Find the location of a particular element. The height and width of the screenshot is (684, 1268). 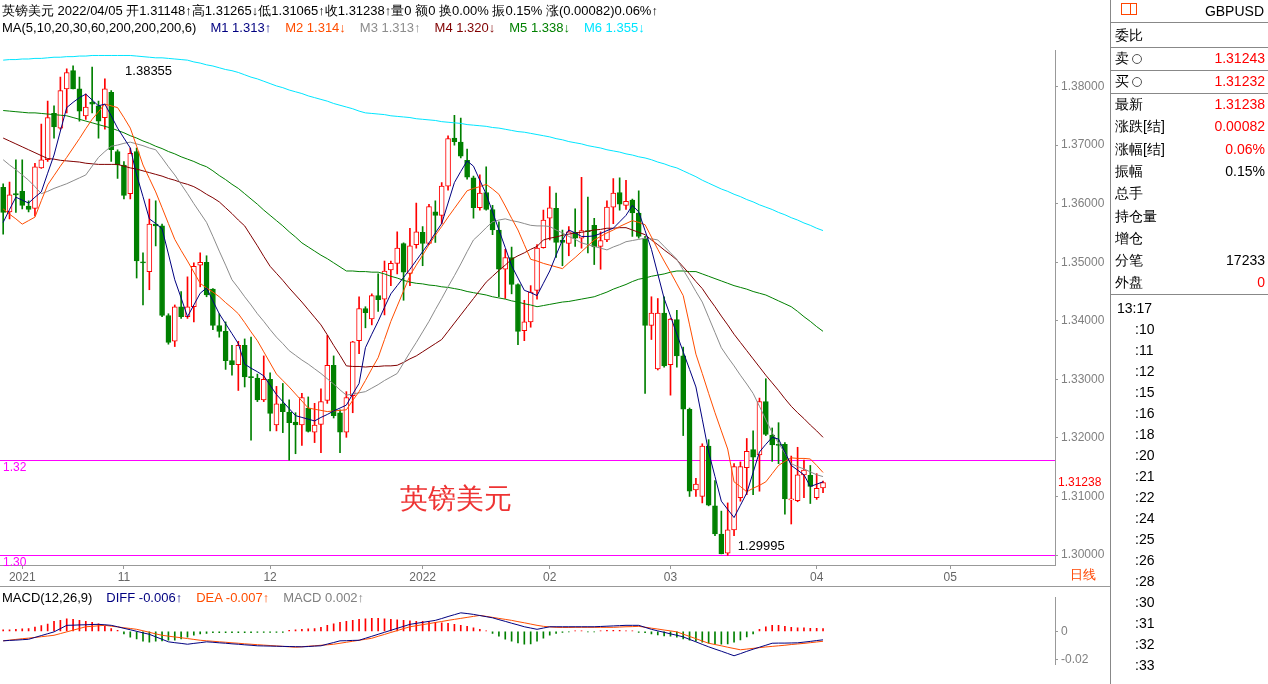

x-tick-label: 03 is located at coordinates (670, 576).